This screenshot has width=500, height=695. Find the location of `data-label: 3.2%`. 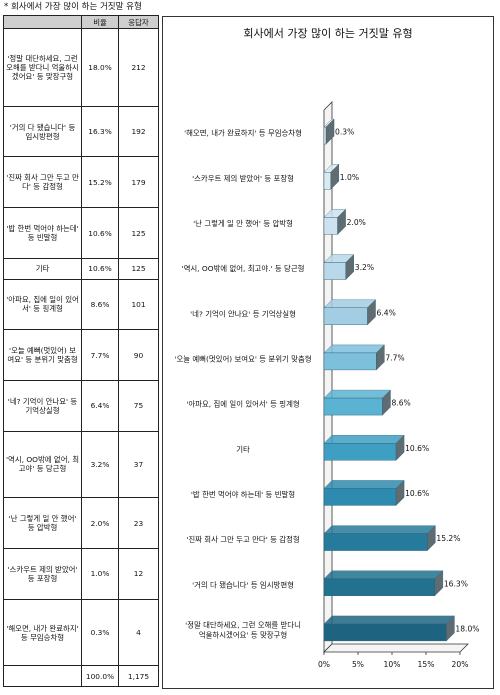

data-label: 3.2% is located at coordinates (364, 267).